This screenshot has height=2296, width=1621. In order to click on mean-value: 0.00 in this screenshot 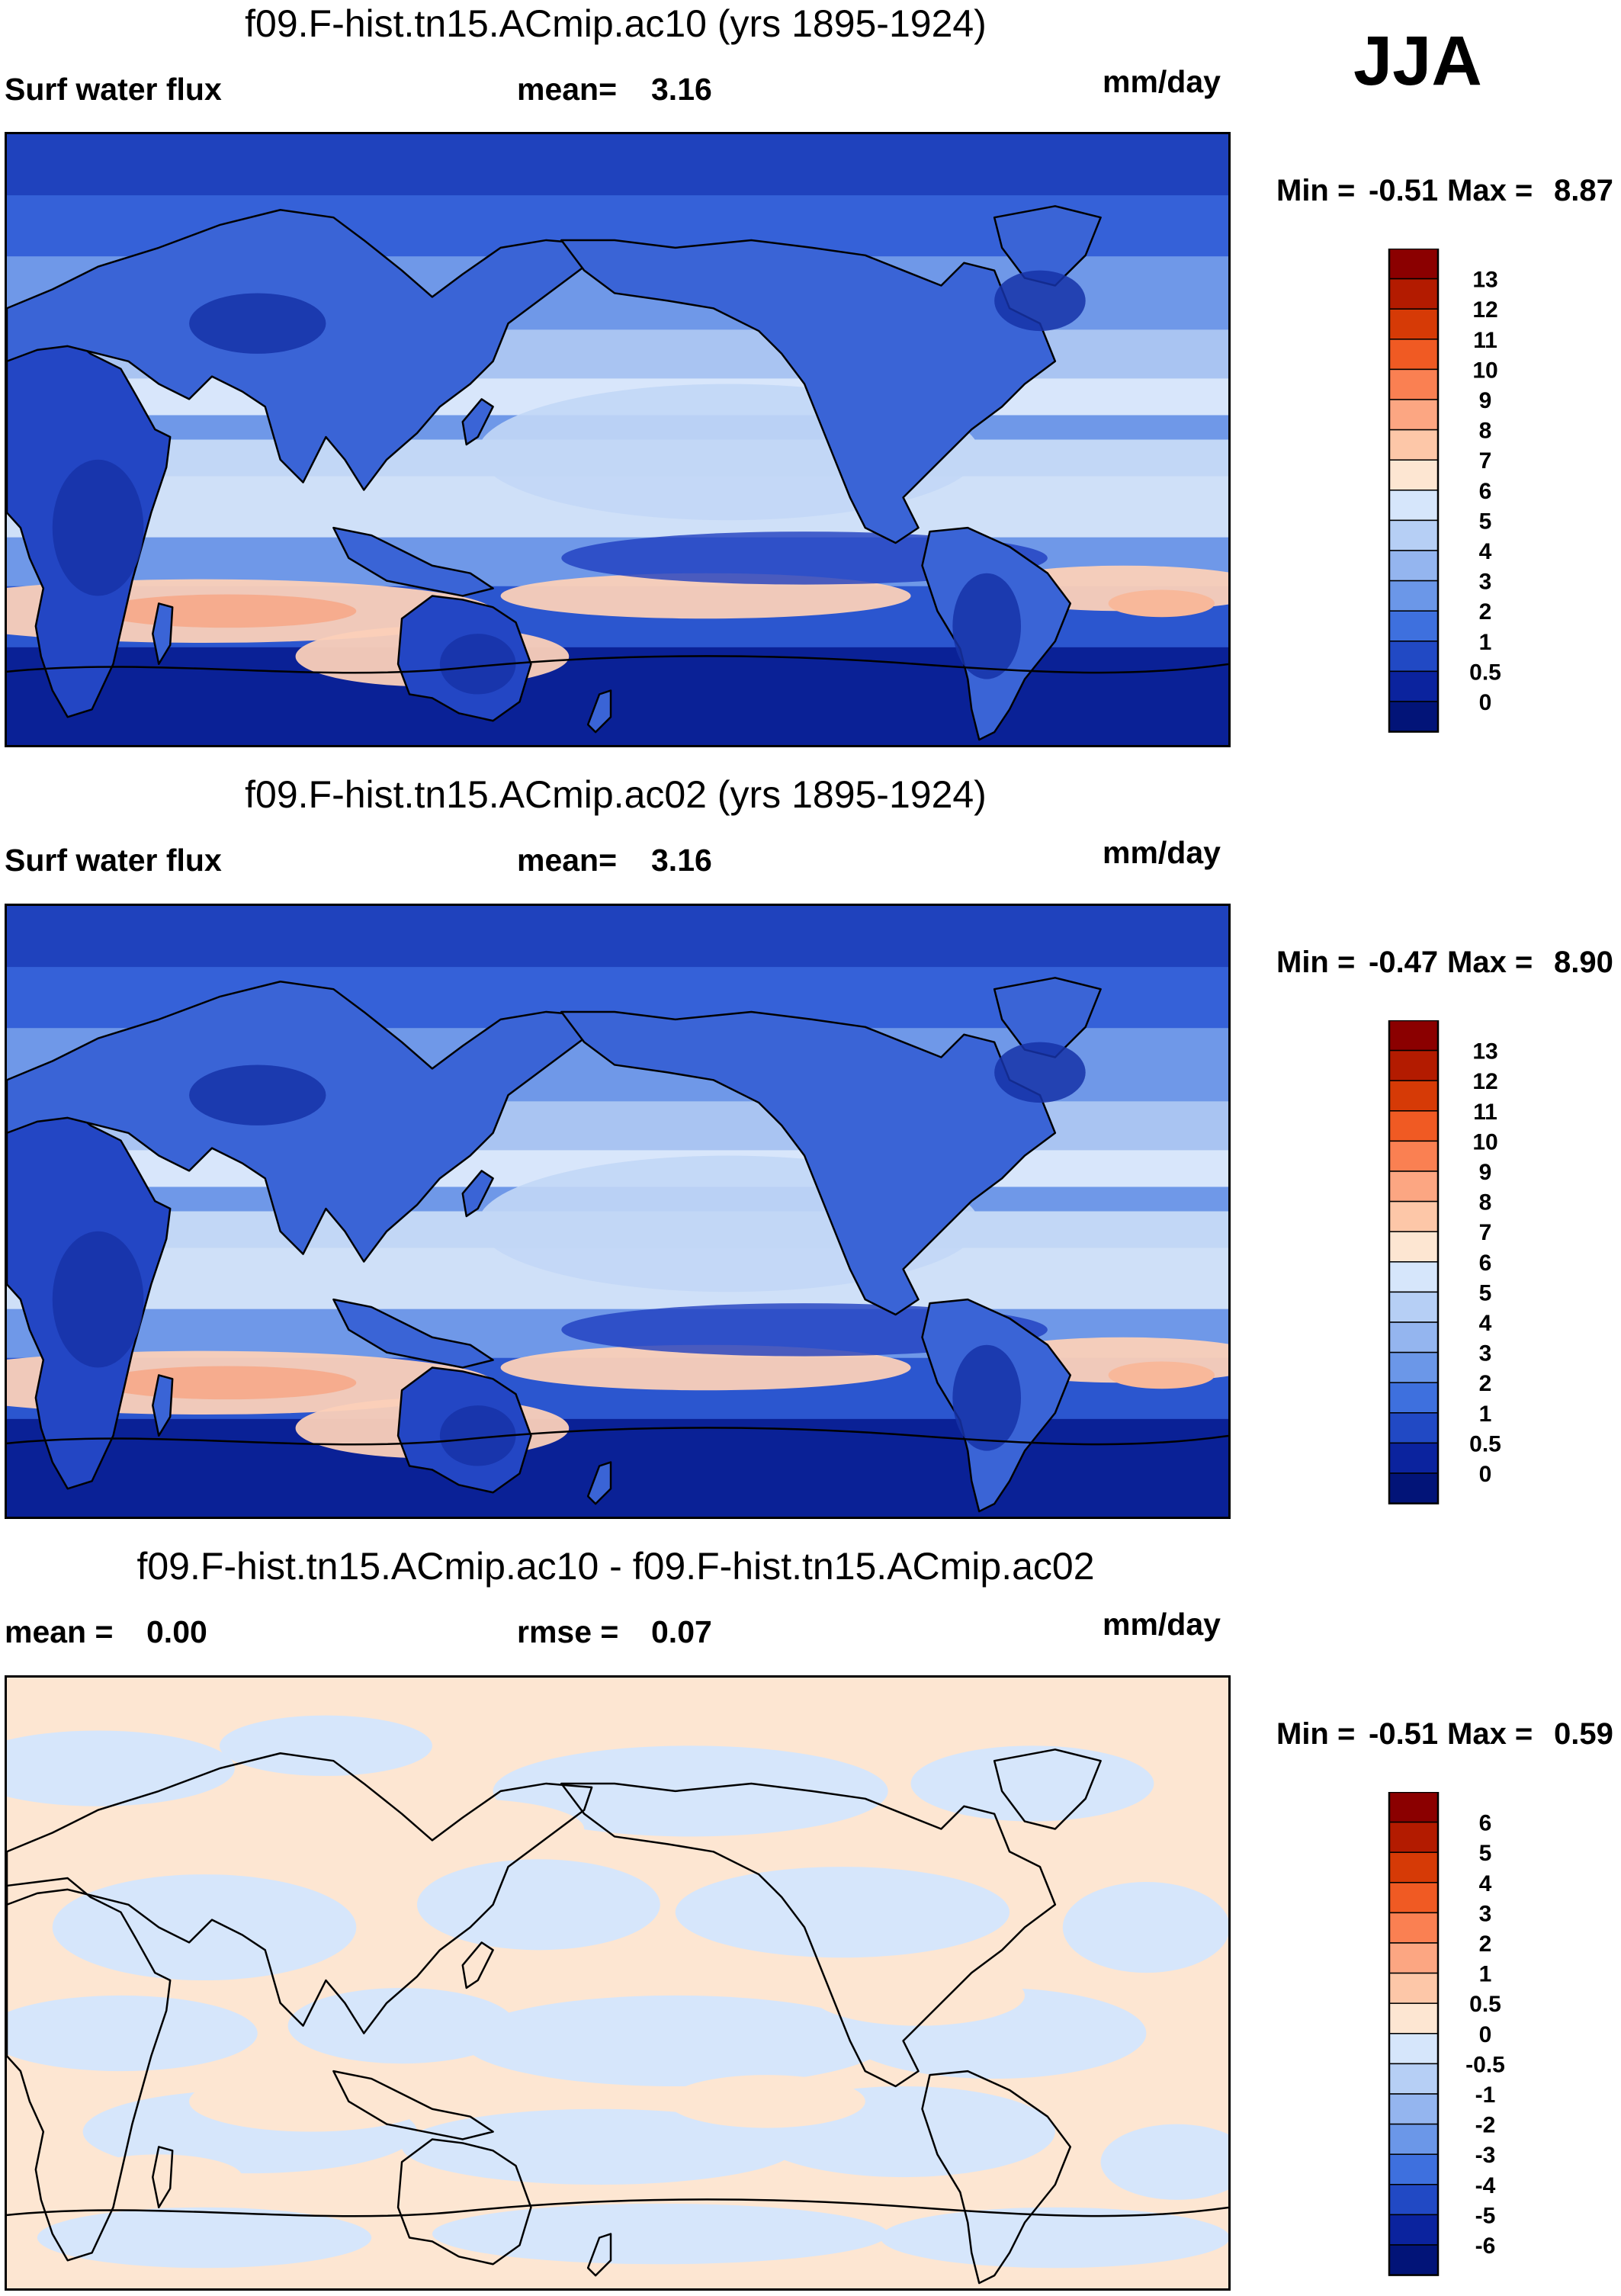, I will do `click(176, 1631)`.